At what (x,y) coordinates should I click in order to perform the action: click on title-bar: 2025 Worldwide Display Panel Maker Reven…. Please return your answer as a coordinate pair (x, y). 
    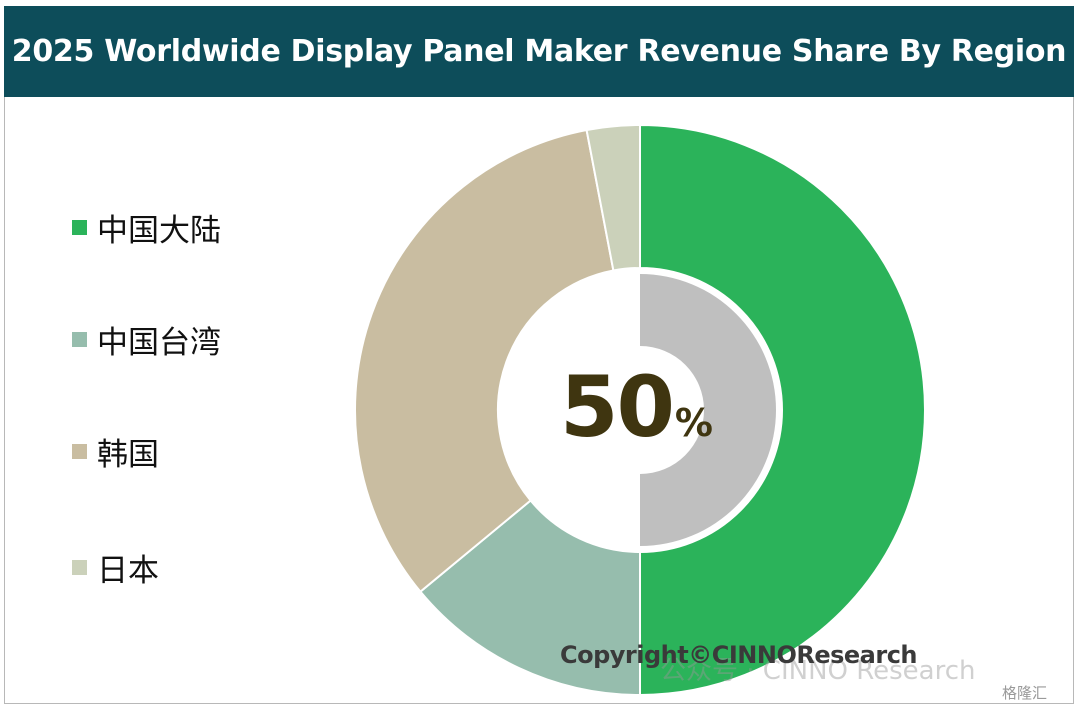
    Looking at the image, I should click on (539, 51).